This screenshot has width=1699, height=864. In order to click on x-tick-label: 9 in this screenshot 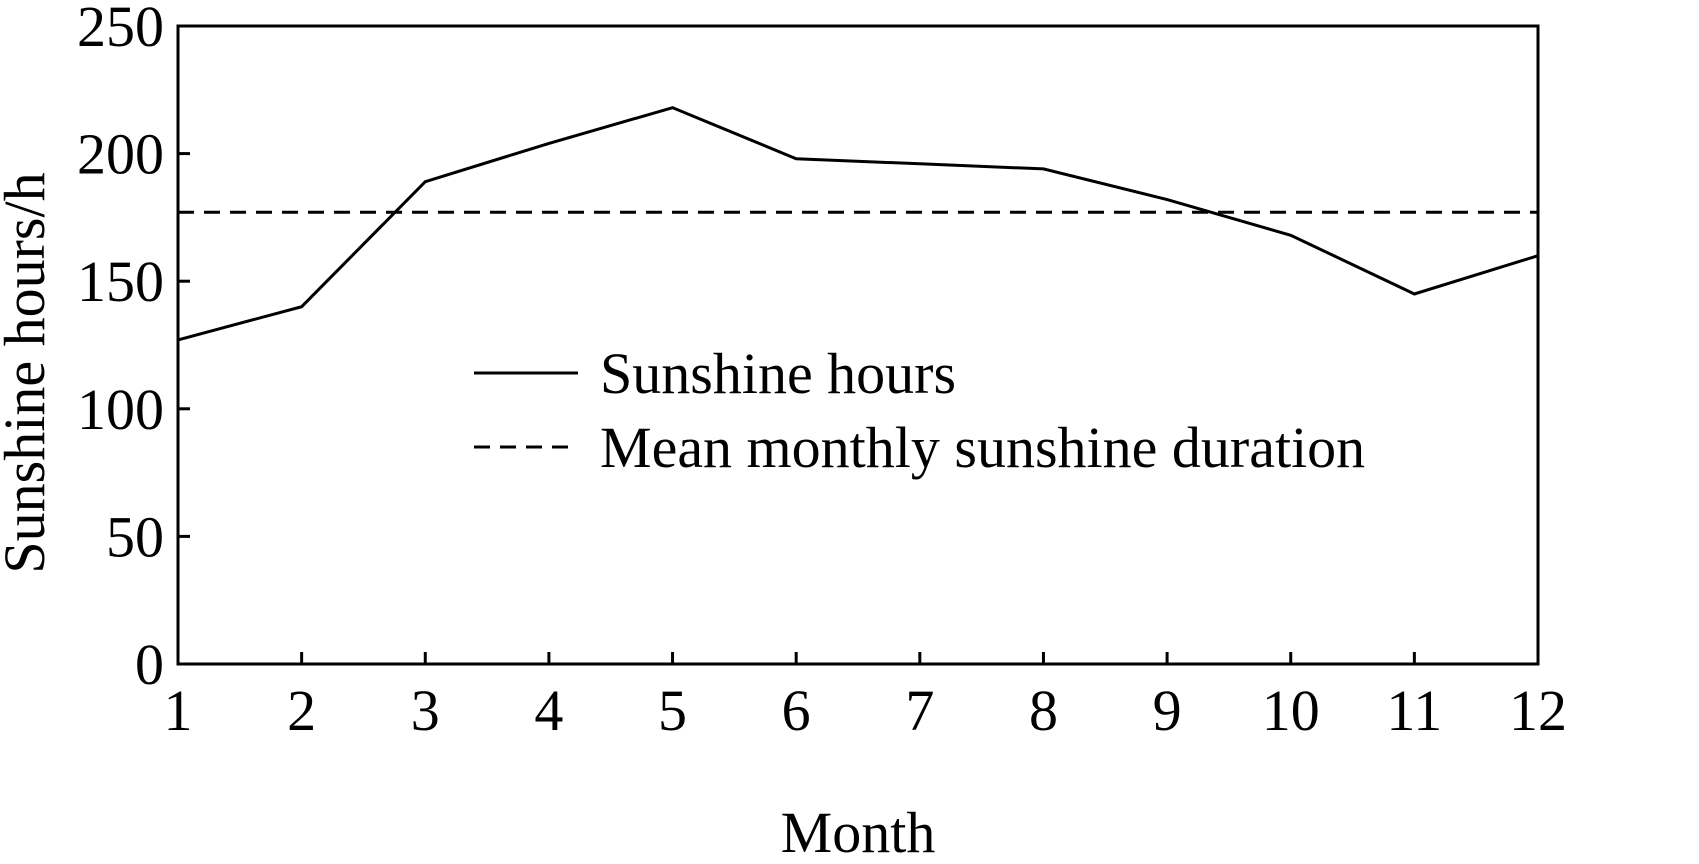, I will do `click(1167, 710)`.